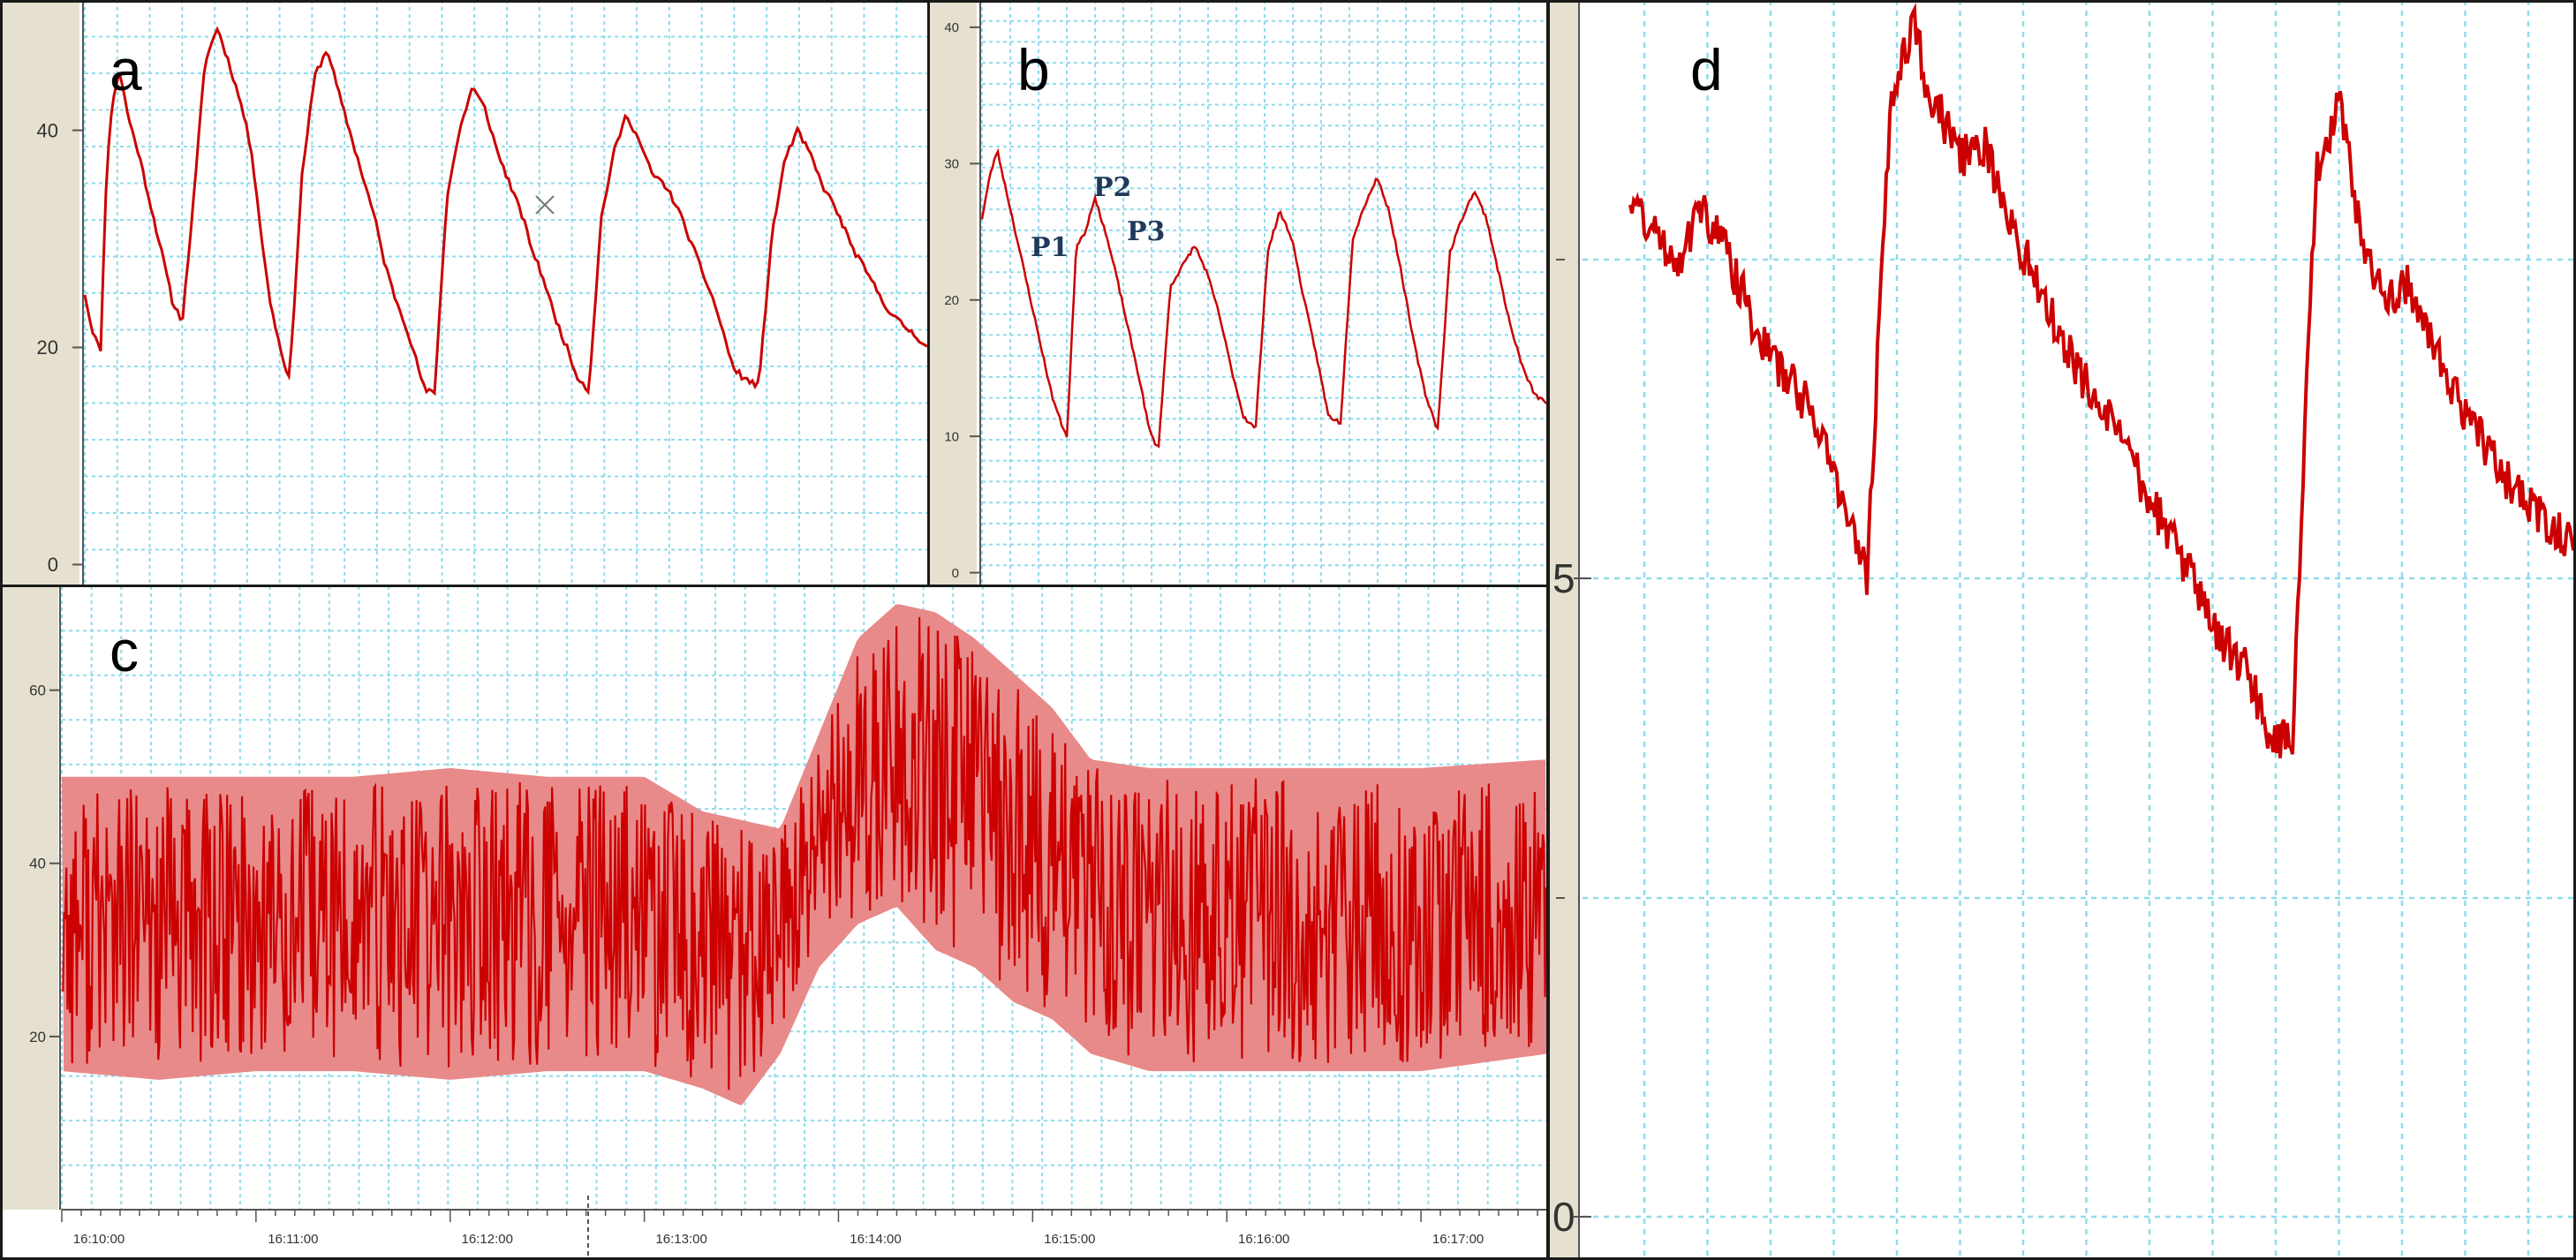  What do you see at coordinates (955, 573) in the screenshot?
I see `panel-b-y-tick-label: 0` at bounding box center [955, 573].